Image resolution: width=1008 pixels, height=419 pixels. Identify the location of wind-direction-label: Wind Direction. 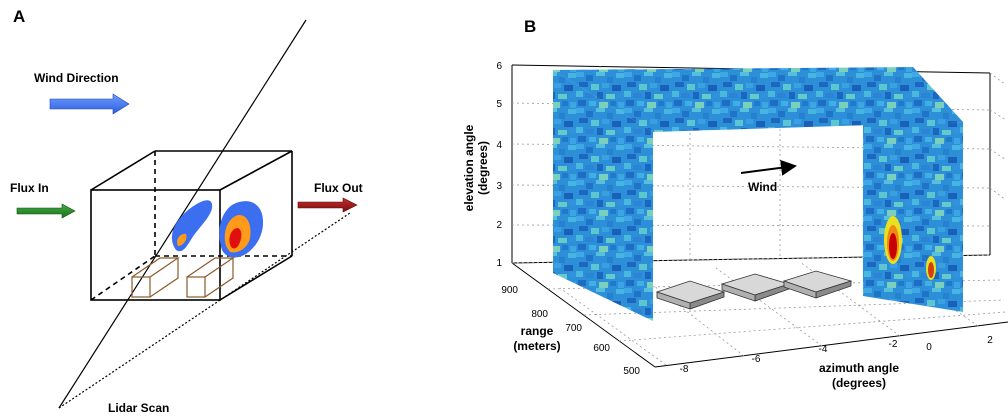
(76, 78).